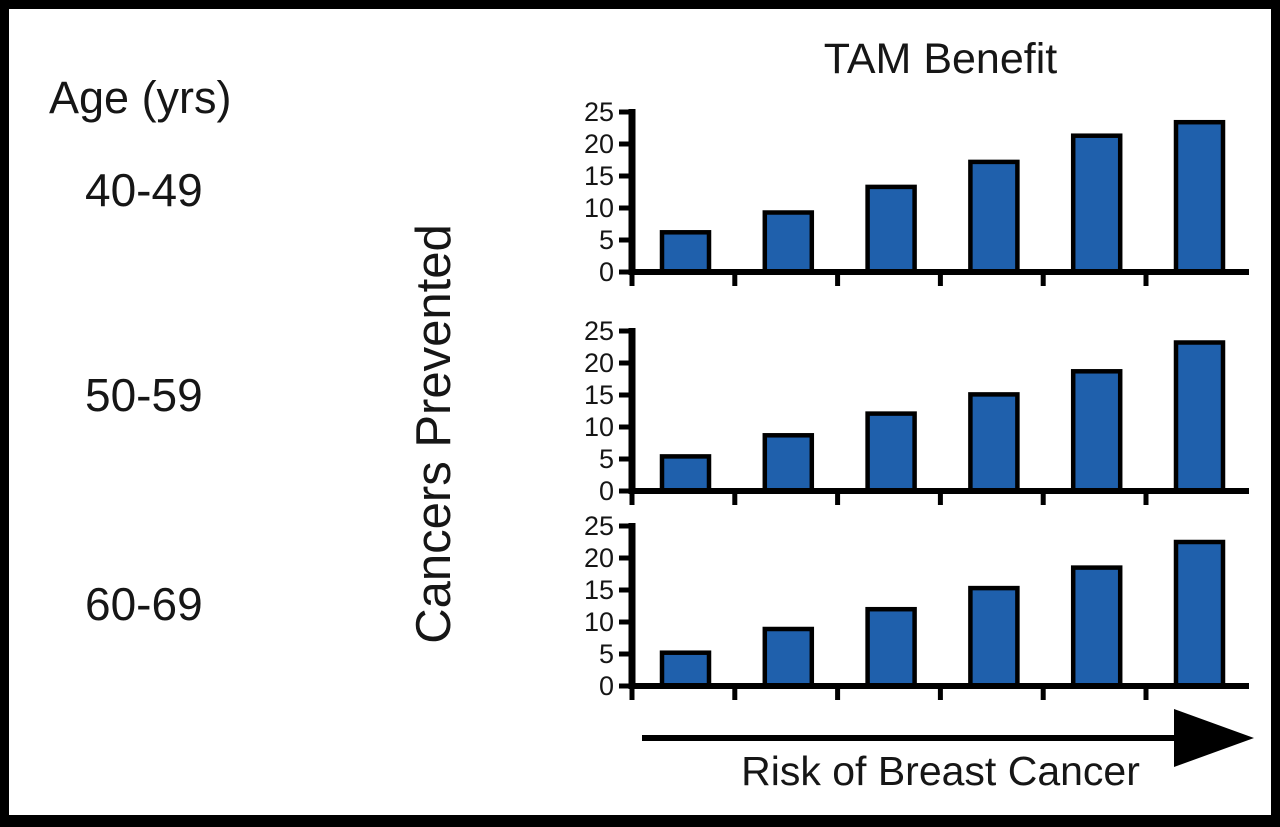  Describe the element at coordinates (144, 604) in the screenshot. I see `age-group-label-60-69: 60-69` at that location.